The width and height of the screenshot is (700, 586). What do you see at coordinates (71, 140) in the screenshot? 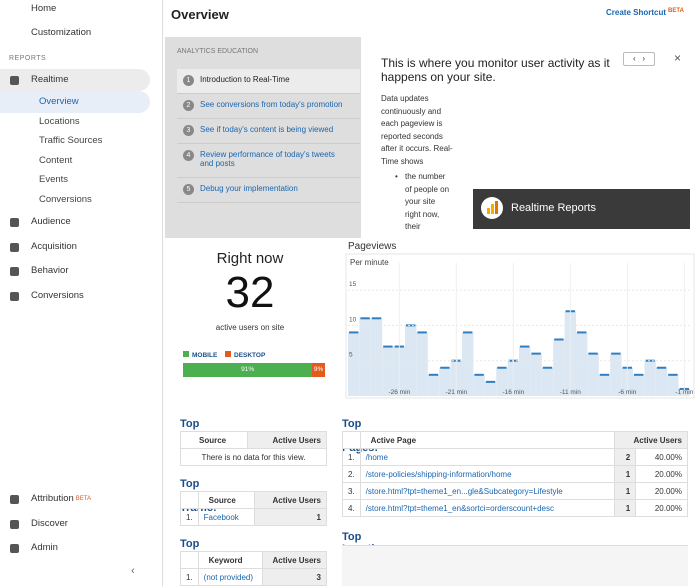
I see `nav-label: Traffic Sources` at bounding box center [71, 140].